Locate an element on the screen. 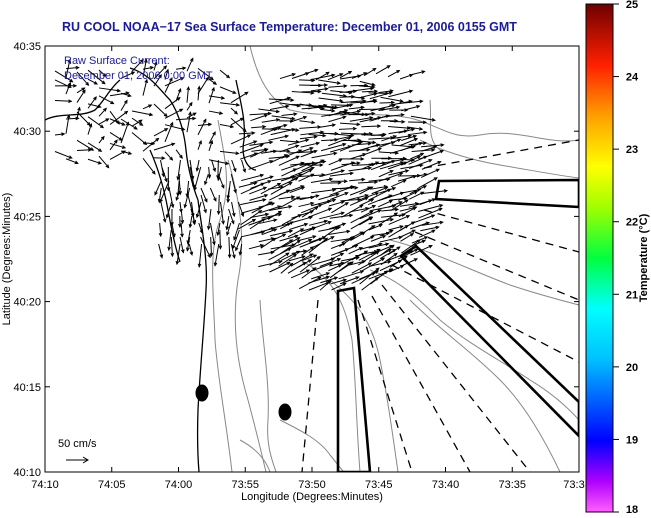 This screenshot has width=651, height=518. colorbar-tick-label: 23 is located at coordinates (632, 150).